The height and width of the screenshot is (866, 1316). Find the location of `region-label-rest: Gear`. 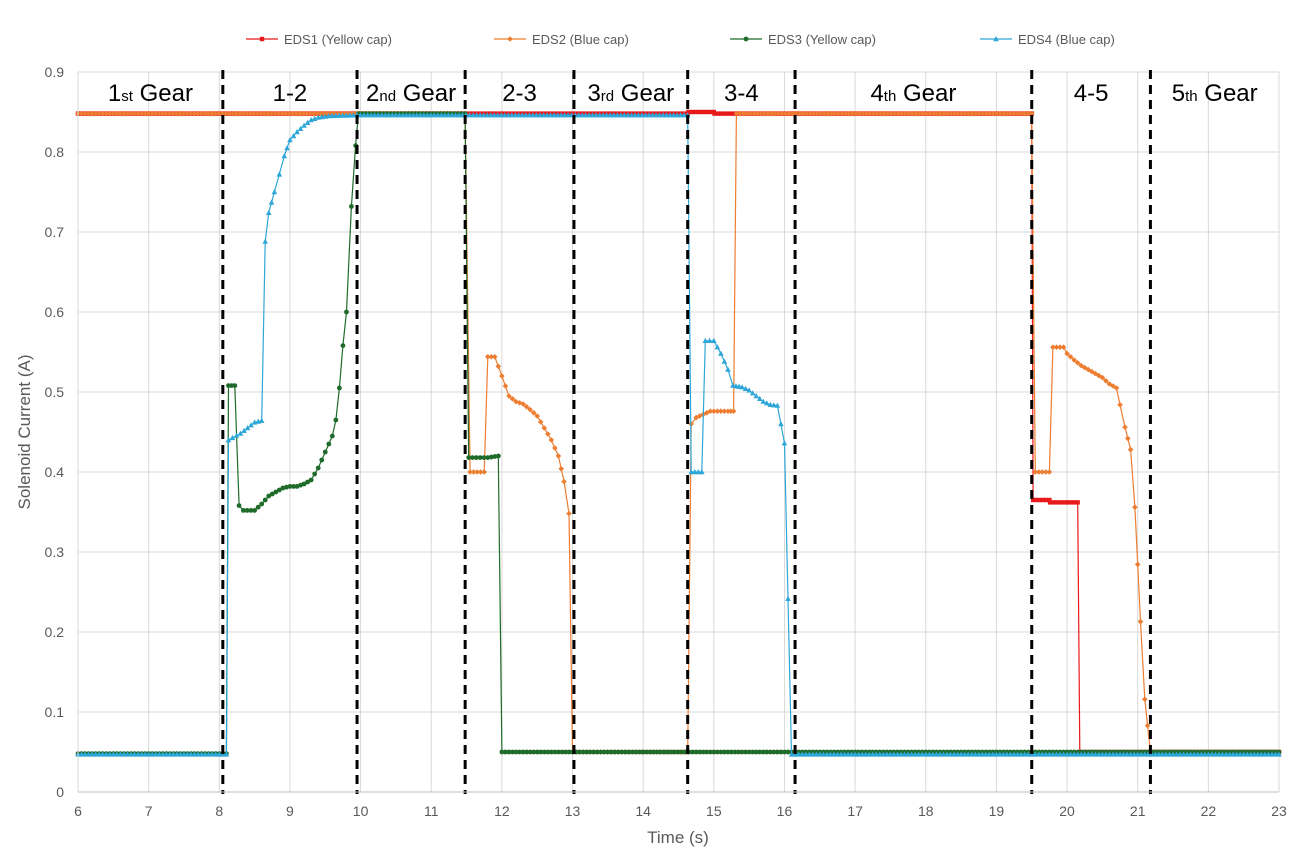

region-label-rest: Gear is located at coordinates (163, 93).